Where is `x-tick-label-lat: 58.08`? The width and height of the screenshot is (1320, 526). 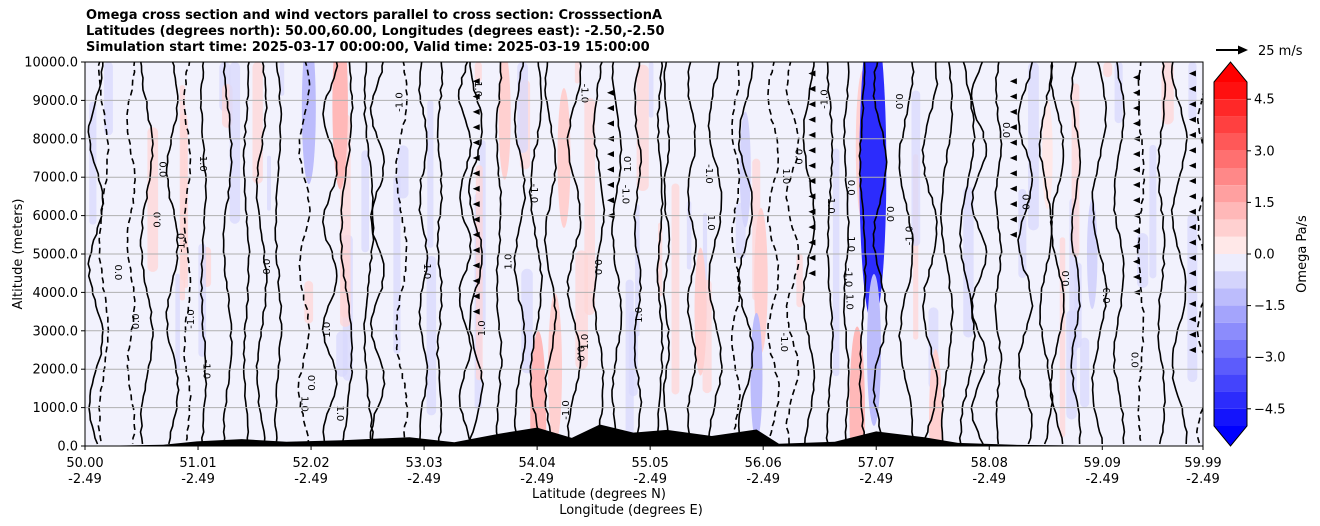 x-tick-label-lat: 58.08 is located at coordinates (989, 463).